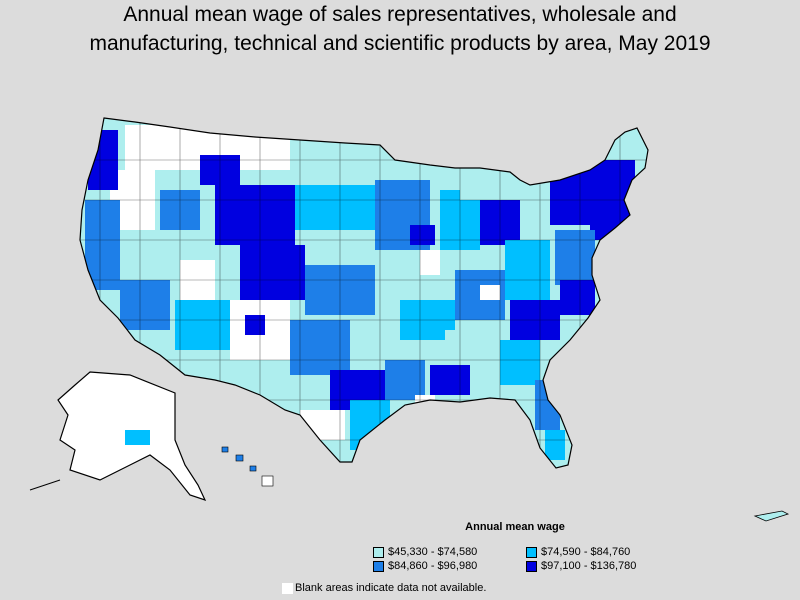 Image resolution: width=800 pixels, height=600 pixels. I want to click on puerto-rico, so click(771, 516).